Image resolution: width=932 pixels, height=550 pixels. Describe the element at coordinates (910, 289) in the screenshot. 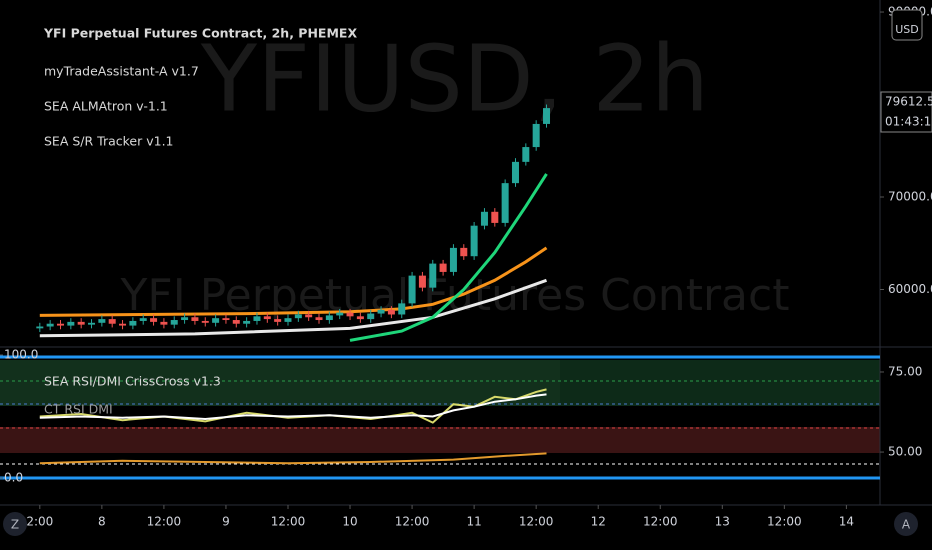

I see `y-tick-label: 60000.0` at that location.